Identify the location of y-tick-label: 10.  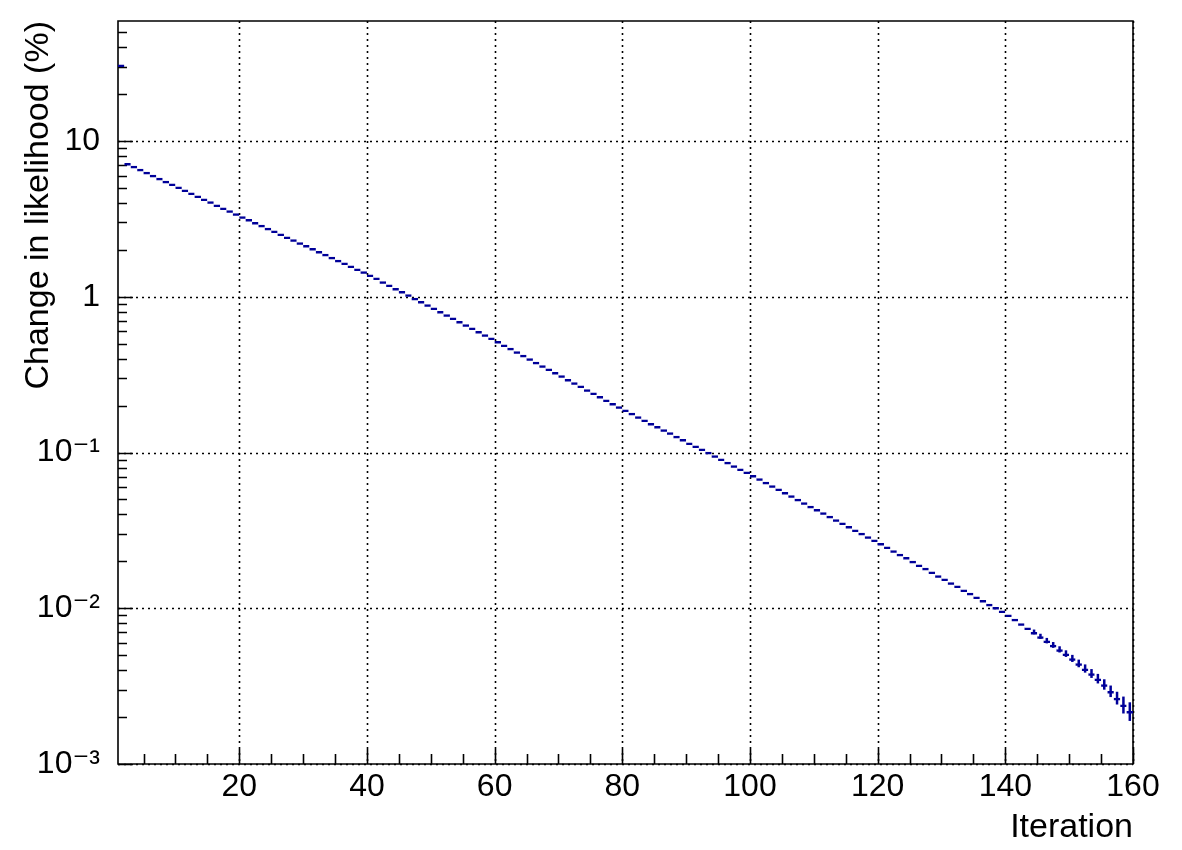
(82, 138).